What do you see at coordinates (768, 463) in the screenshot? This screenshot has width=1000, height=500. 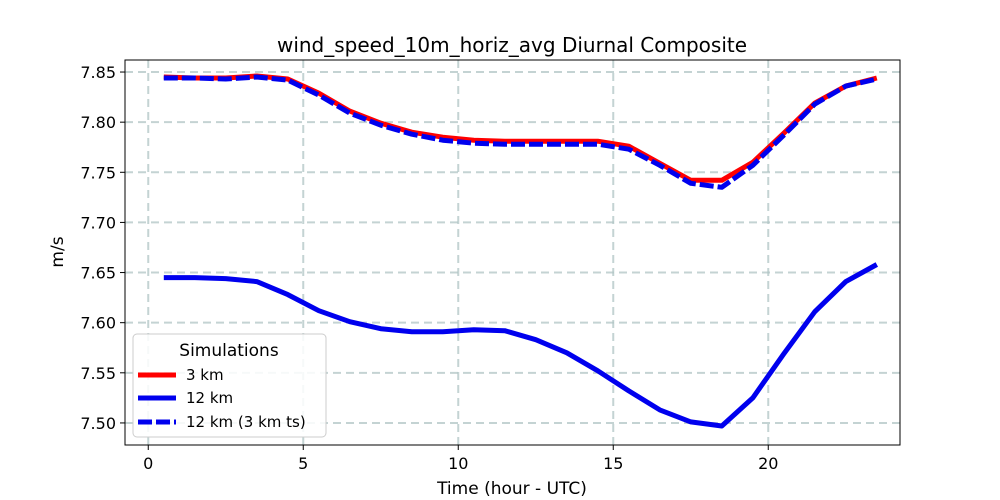 I see `x-tick-label: 20` at bounding box center [768, 463].